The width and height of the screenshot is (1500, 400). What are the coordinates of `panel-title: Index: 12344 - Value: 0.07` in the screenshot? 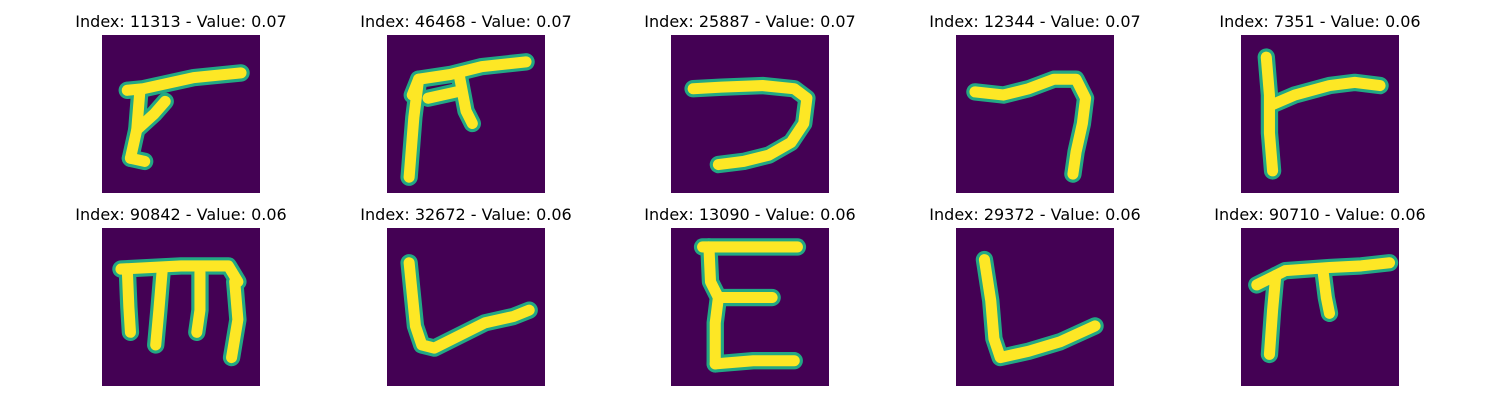 It's located at (1035, 21).